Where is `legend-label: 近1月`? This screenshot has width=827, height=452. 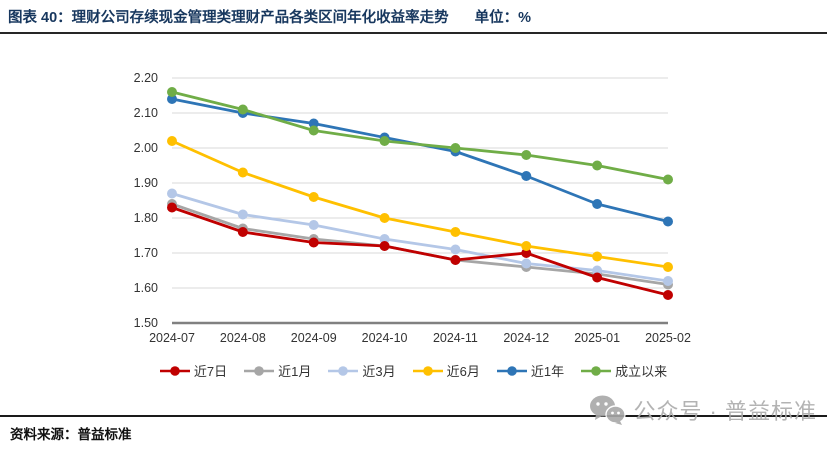
legend-label: 近1月 is located at coordinates (295, 371).